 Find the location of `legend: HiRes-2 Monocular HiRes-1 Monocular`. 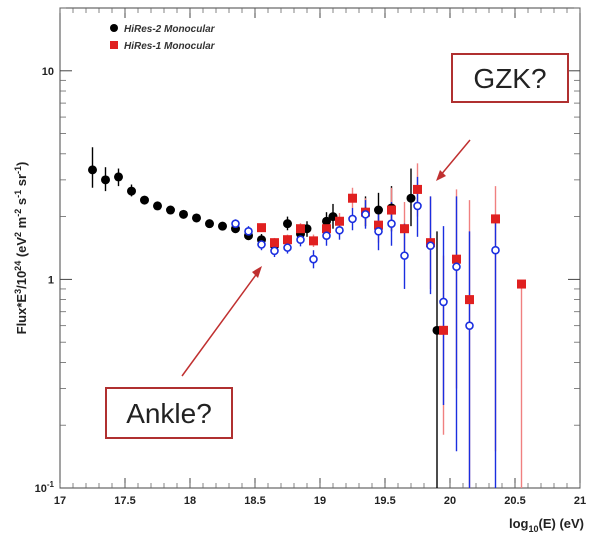

legend: HiRes-2 Monocular HiRes-1 Monocular is located at coordinates (163, 38).